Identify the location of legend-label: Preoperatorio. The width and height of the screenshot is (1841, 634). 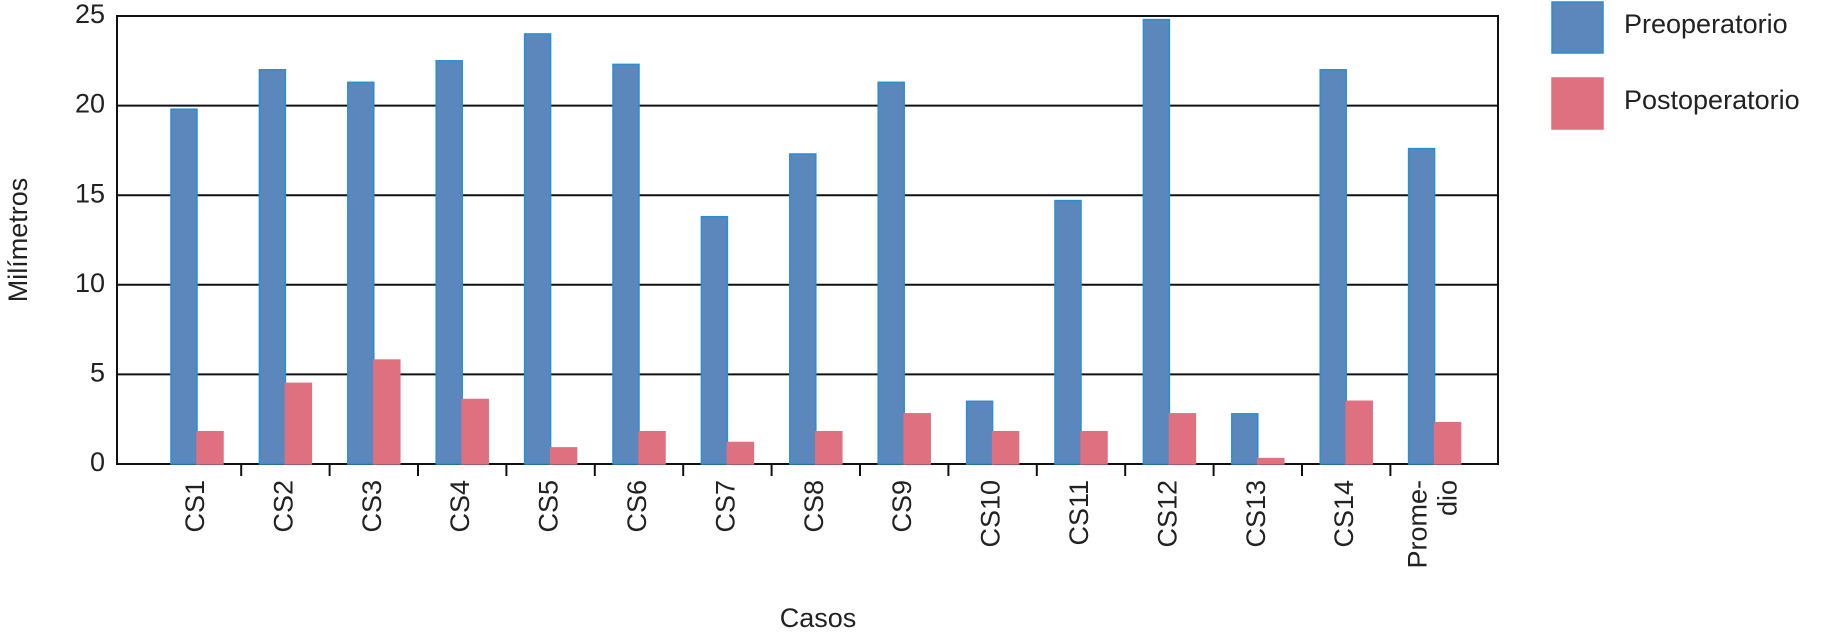
(1706, 24).